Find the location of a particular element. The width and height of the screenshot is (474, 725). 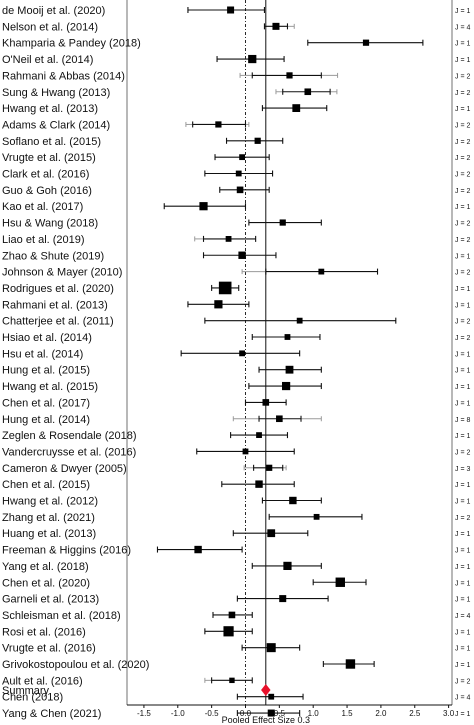

study-label: Rahmani & Abbas (2014) is located at coordinates (63, 76).